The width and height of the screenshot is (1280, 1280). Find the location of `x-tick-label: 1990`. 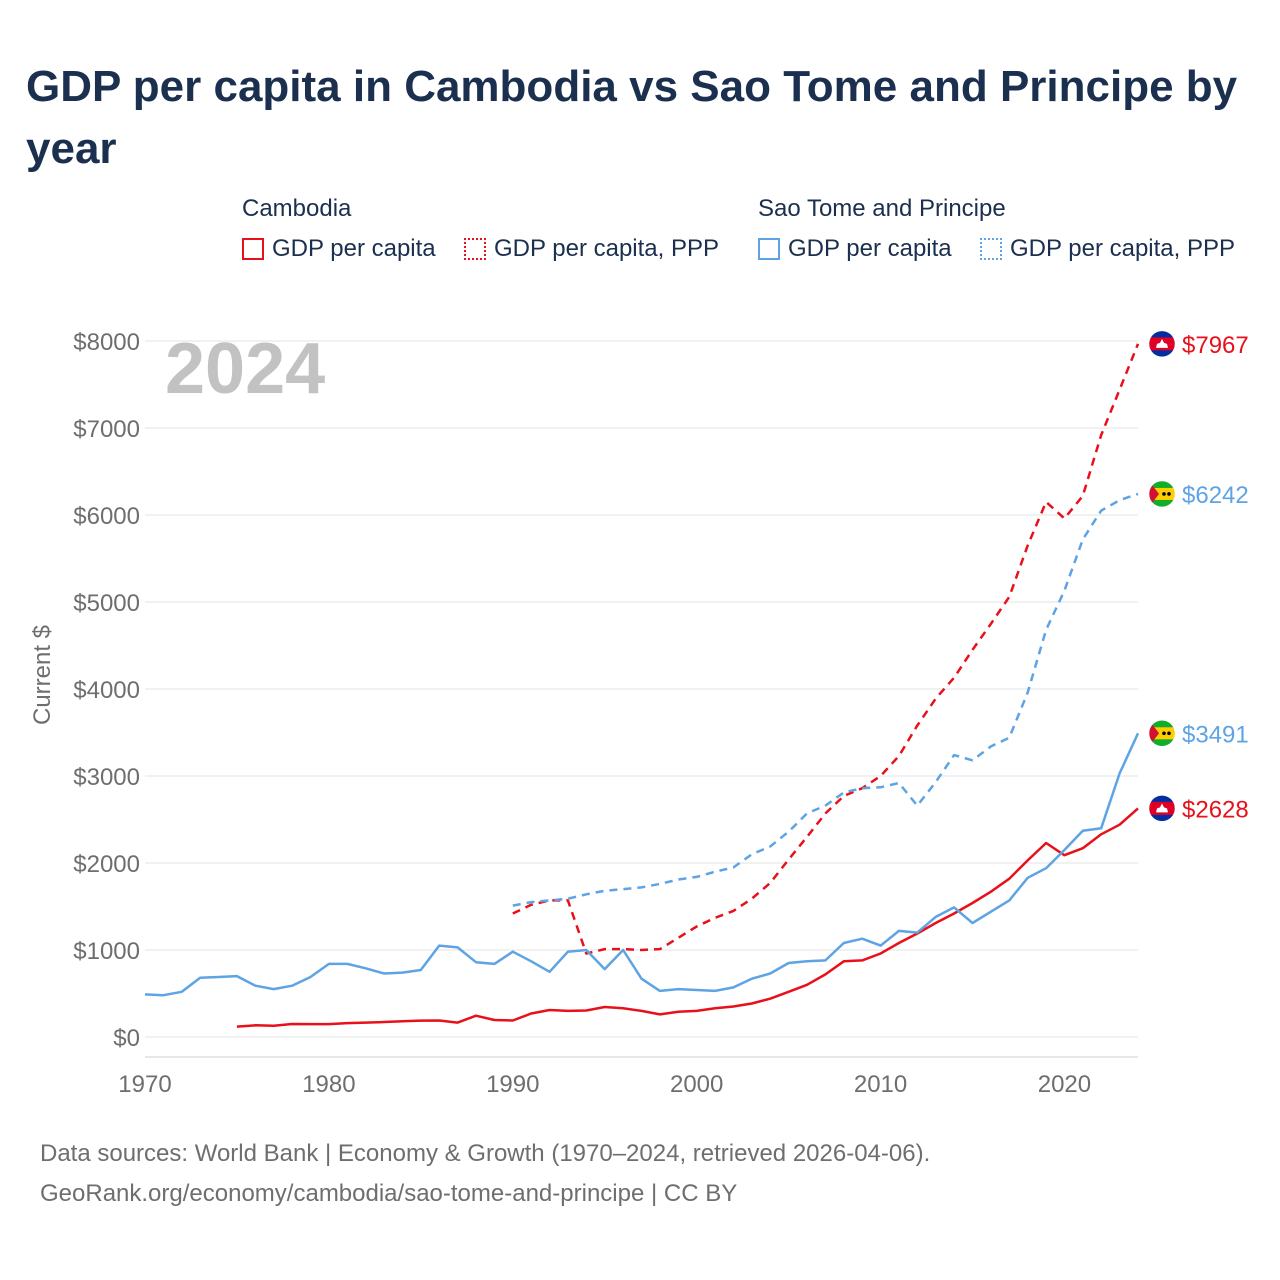

x-tick-label: 1990 is located at coordinates (512, 1084).